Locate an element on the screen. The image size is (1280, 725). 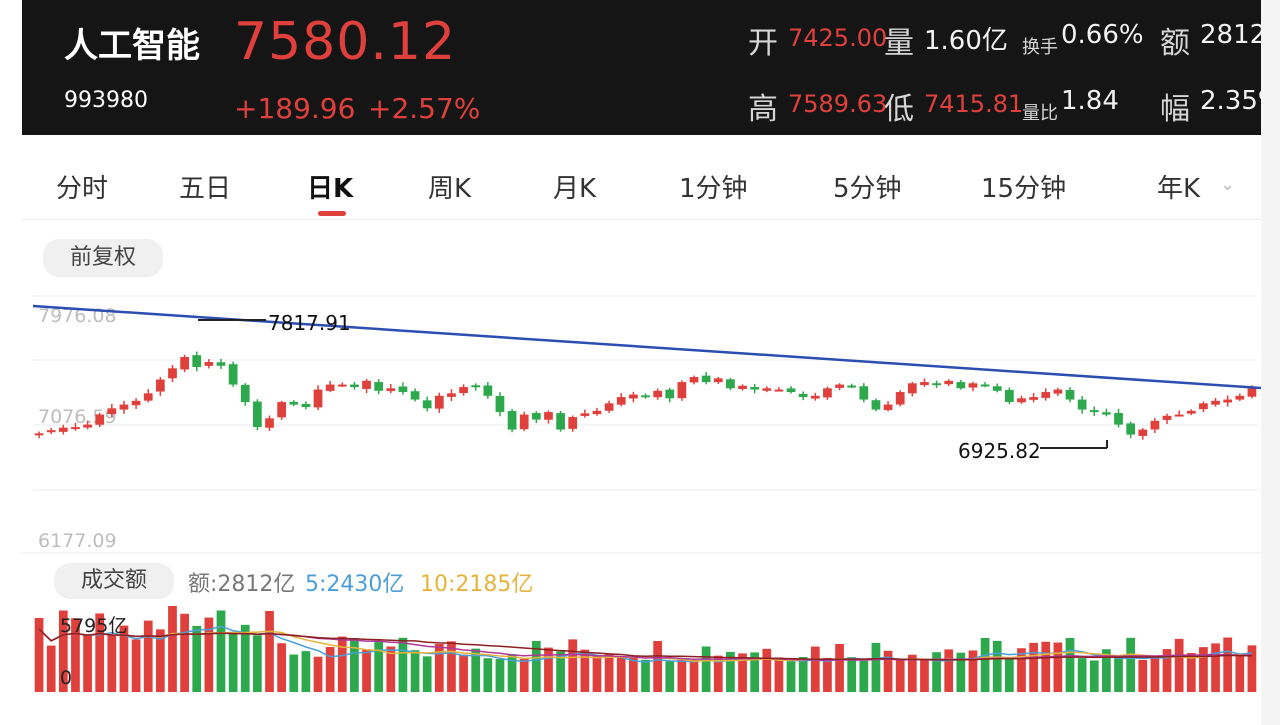
tab-five-day: 五日 is located at coordinates (205, 189).